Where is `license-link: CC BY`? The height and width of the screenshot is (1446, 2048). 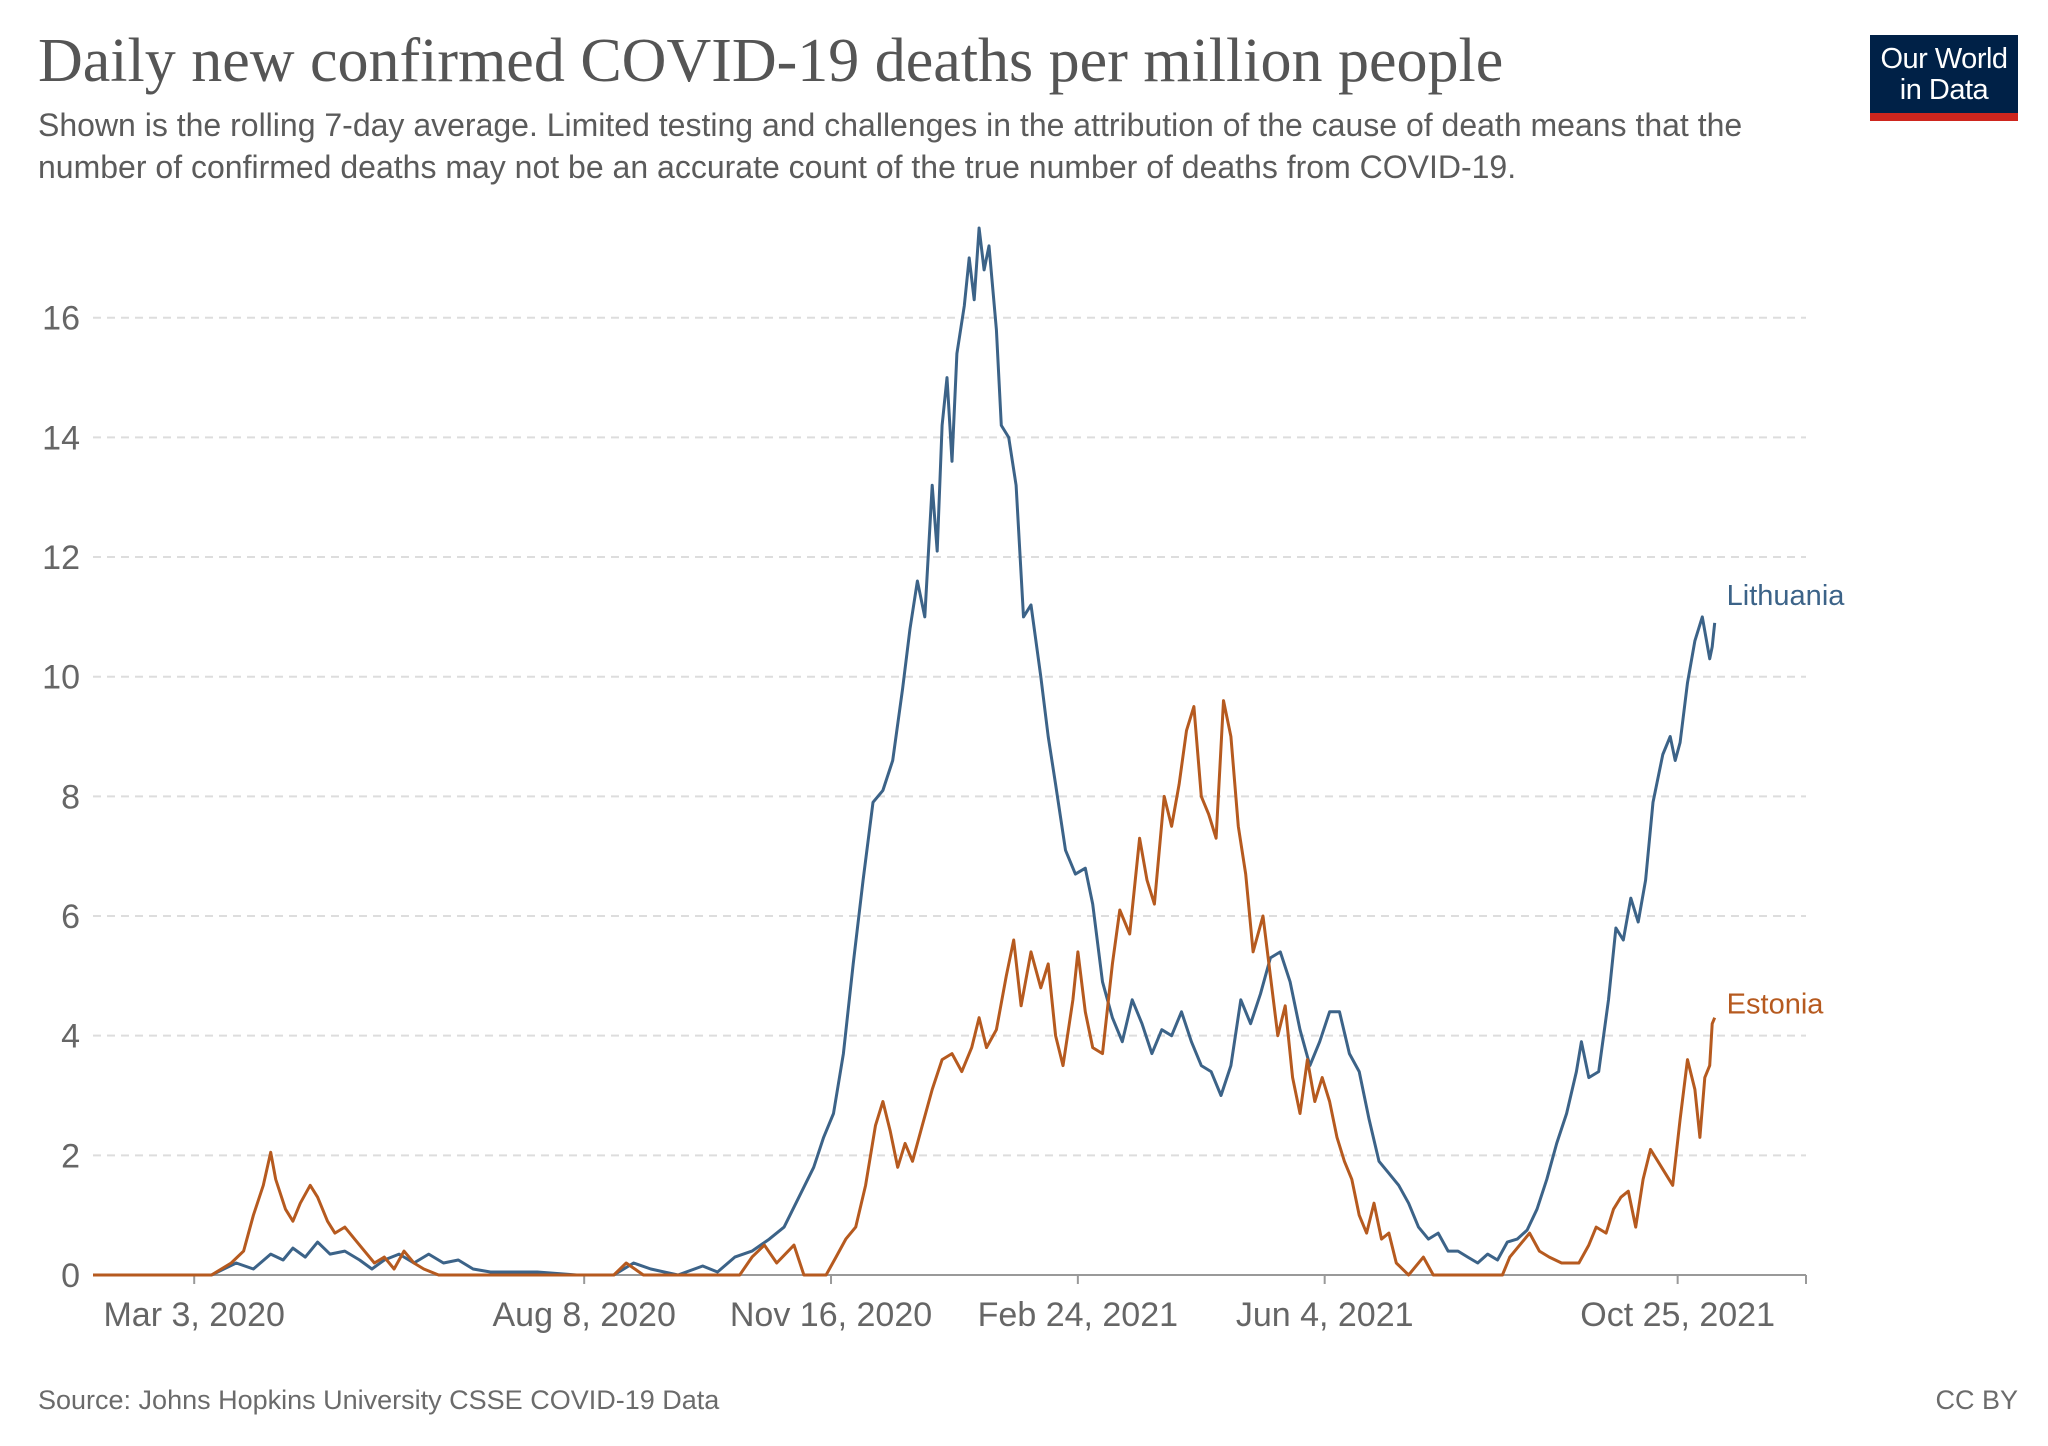 license-link: CC BY is located at coordinates (1976, 1400).